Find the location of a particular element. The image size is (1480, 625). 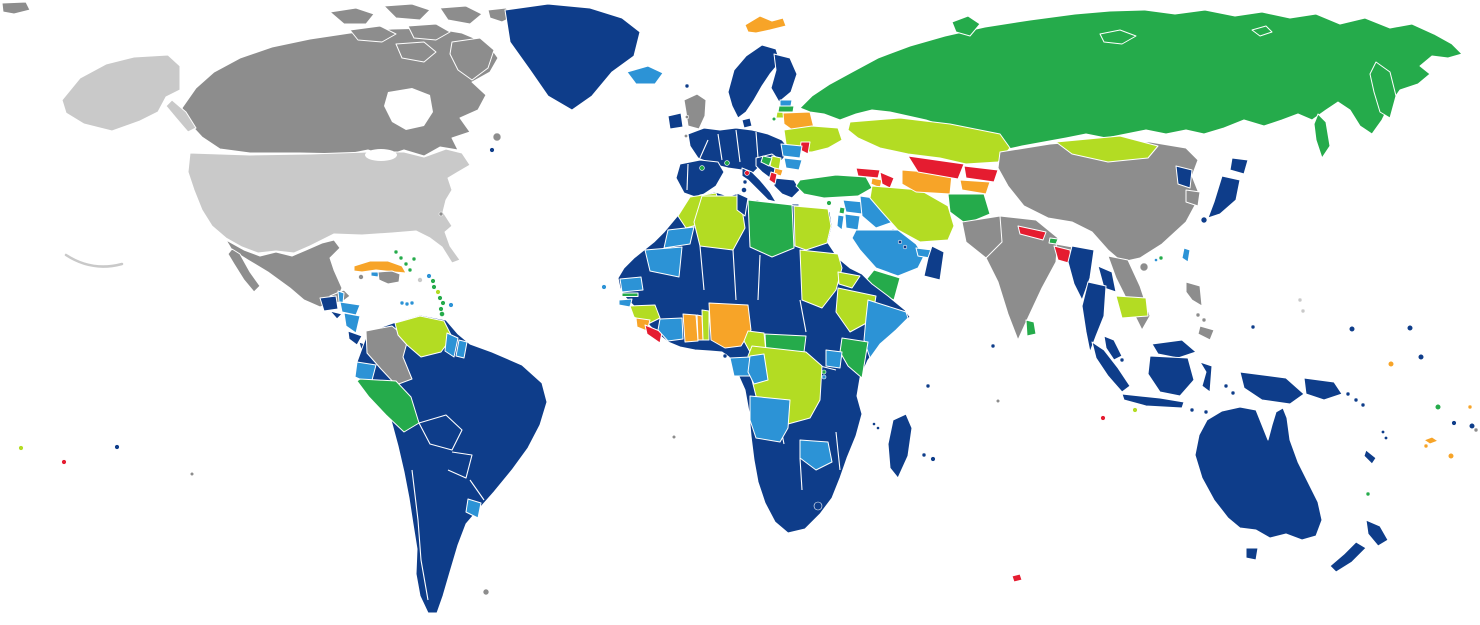

country-canada-island is located at coordinates (407, 12).